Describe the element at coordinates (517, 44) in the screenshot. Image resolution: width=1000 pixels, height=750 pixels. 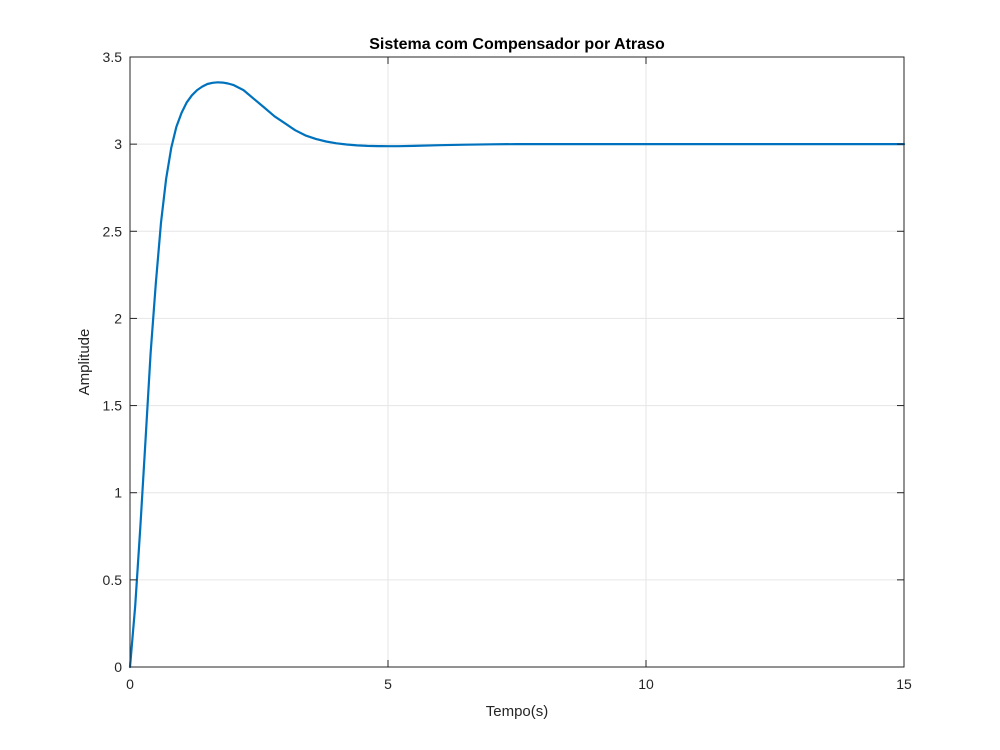
I see `chart-title: Sistema com Compensador por Atraso` at that location.